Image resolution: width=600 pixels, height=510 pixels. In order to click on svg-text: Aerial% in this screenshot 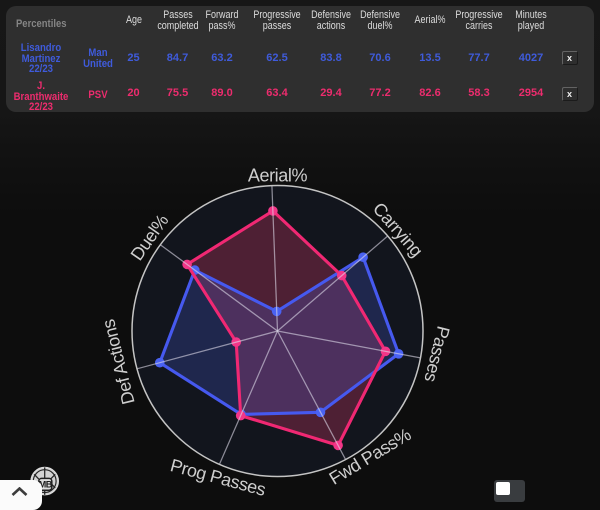, I will do `click(278, 176)`.